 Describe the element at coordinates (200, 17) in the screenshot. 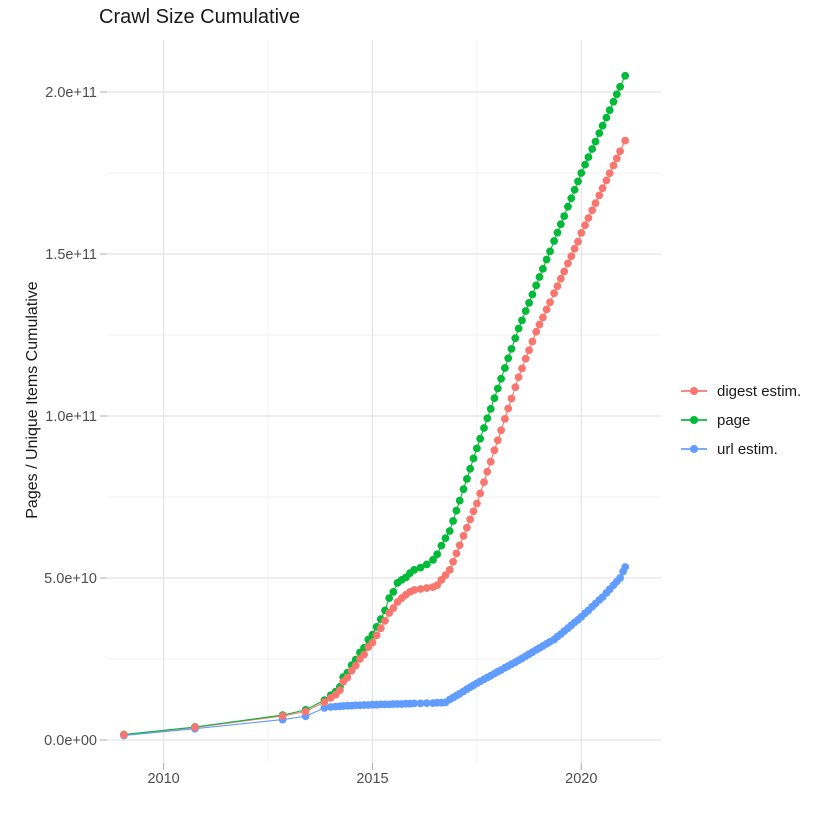

I see `chart-title: Crawl Size Cumulative` at that location.